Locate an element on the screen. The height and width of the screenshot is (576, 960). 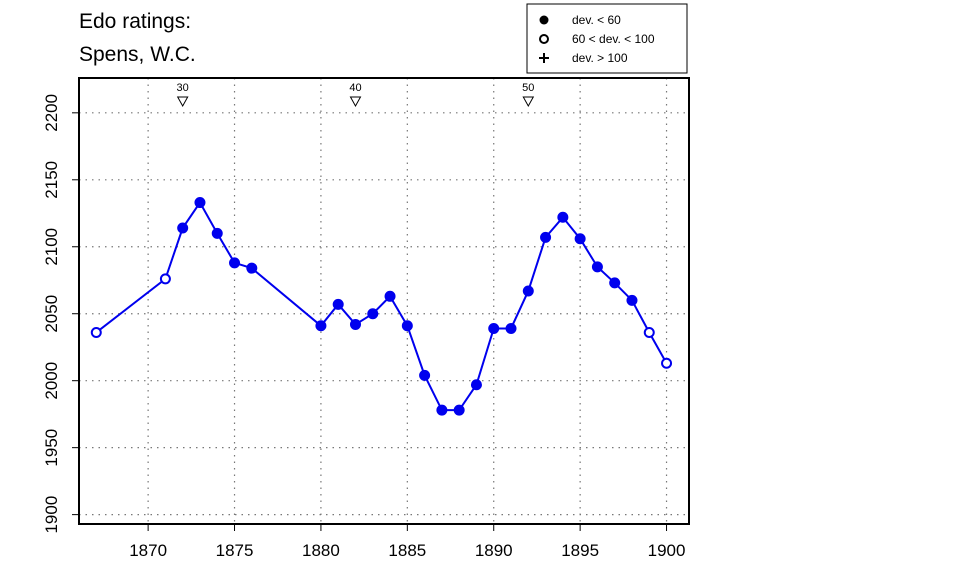
chart-subtitle: Spens, W.C. is located at coordinates (137, 54).